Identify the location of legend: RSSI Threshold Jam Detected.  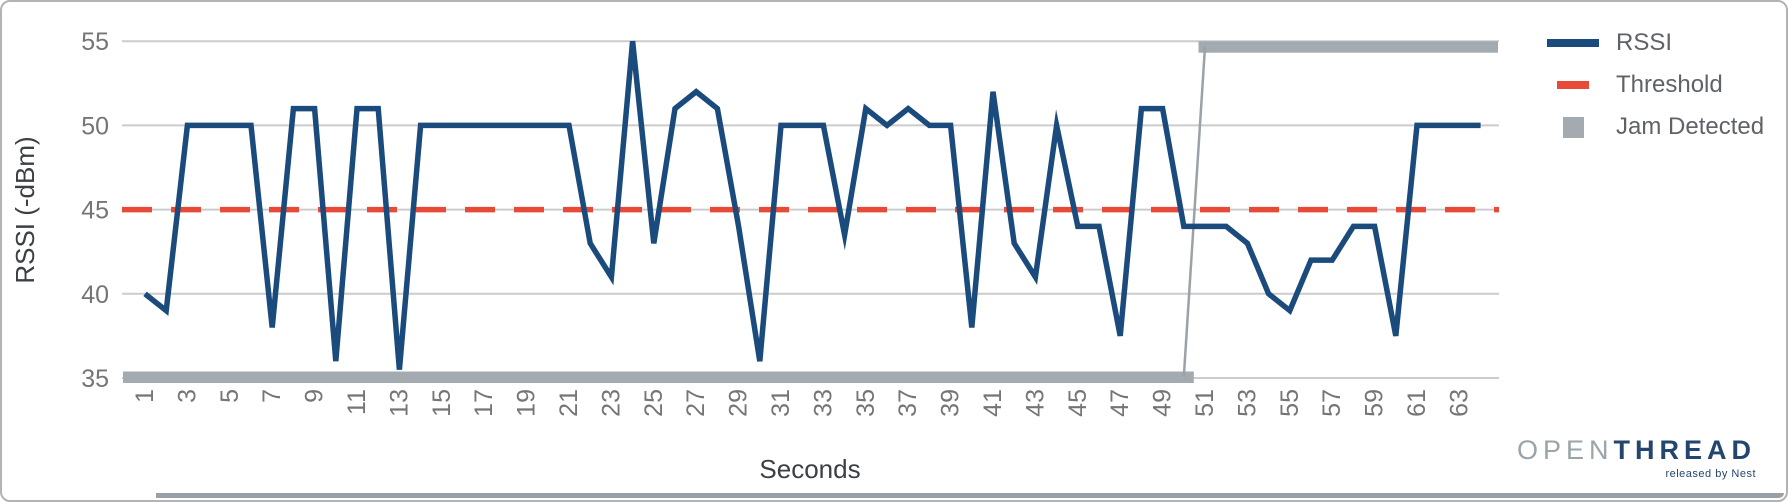
(1655, 85).